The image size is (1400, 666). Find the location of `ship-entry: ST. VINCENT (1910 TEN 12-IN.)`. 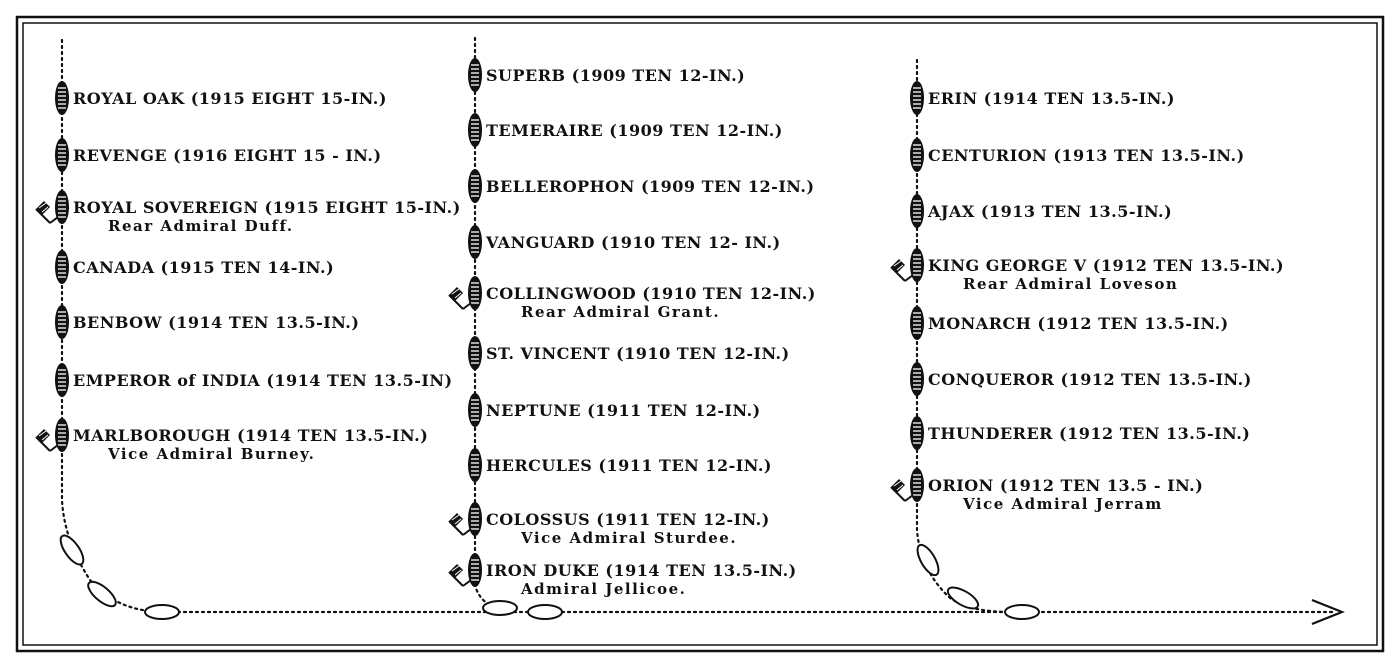

ship-entry: ST. VINCENT (1910 TEN 12-IN.) is located at coordinates (629, 353).